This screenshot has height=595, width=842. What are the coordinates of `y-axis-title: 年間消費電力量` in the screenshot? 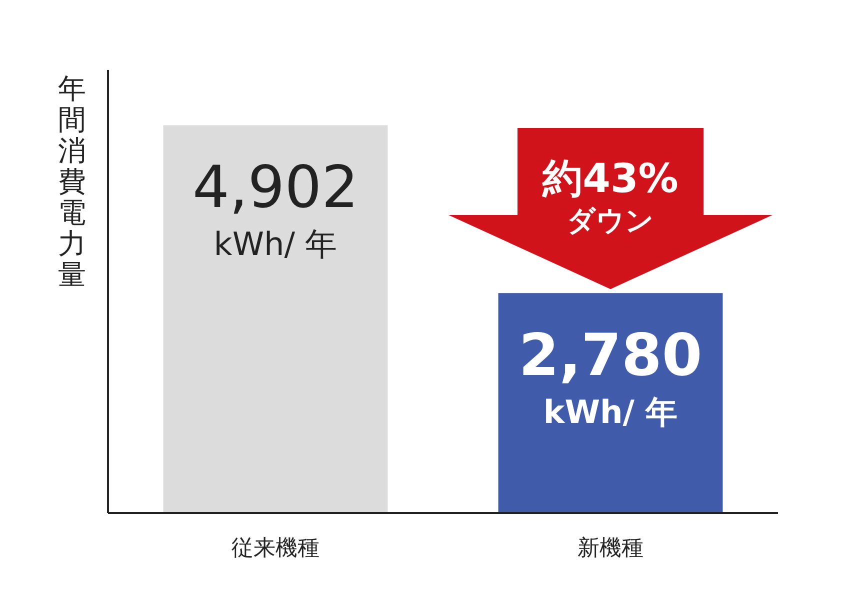 It's located at (72, 181).